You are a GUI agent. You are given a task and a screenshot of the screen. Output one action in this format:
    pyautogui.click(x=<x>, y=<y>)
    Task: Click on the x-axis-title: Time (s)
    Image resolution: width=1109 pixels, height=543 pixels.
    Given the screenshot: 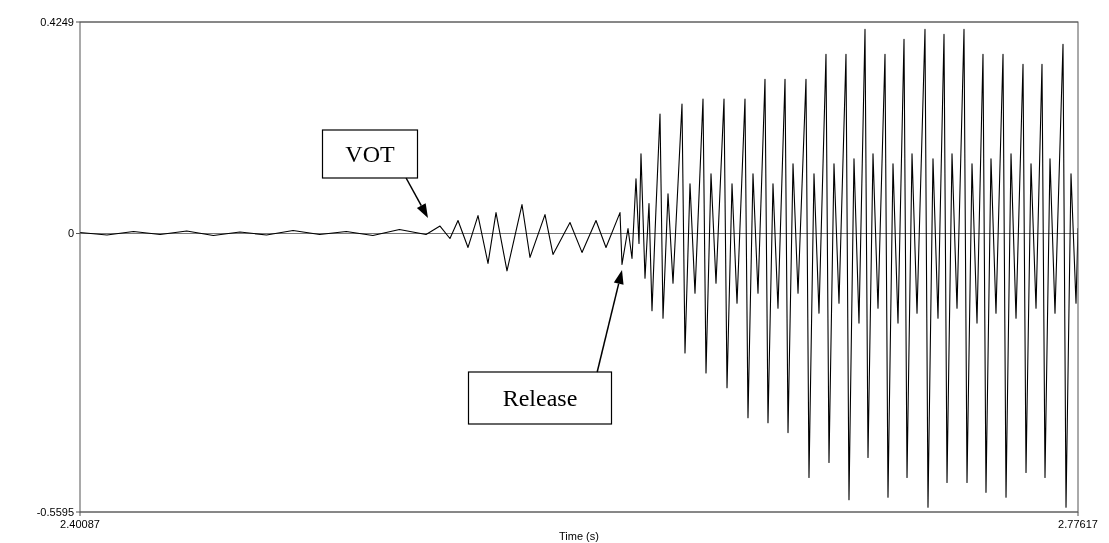 What is the action you would take?
    pyautogui.click(x=579, y=536)
    